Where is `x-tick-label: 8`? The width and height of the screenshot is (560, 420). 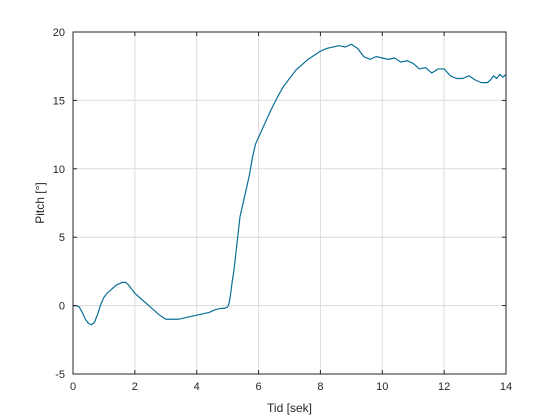 x-tick-label: 8 is located at coordinates (320, 387).